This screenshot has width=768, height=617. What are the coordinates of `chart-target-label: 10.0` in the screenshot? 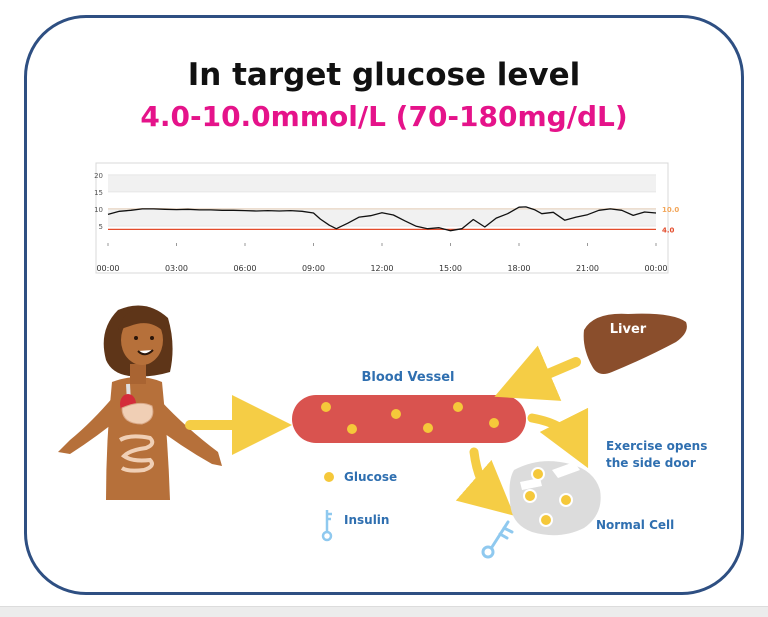 It's located at (670, 210).